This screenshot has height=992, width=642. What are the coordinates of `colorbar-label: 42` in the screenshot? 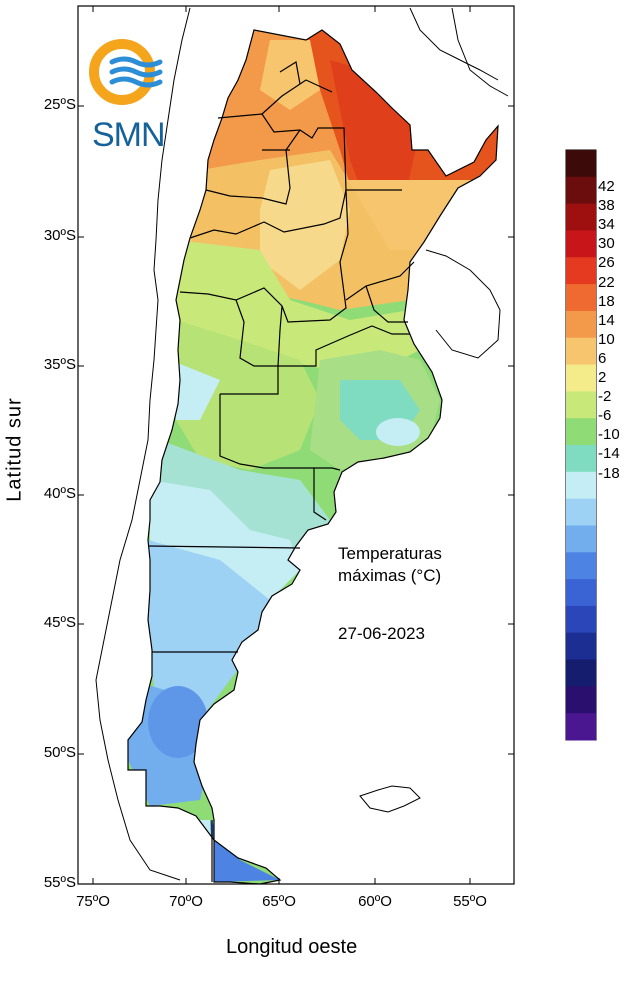 It's located at (606, 186).